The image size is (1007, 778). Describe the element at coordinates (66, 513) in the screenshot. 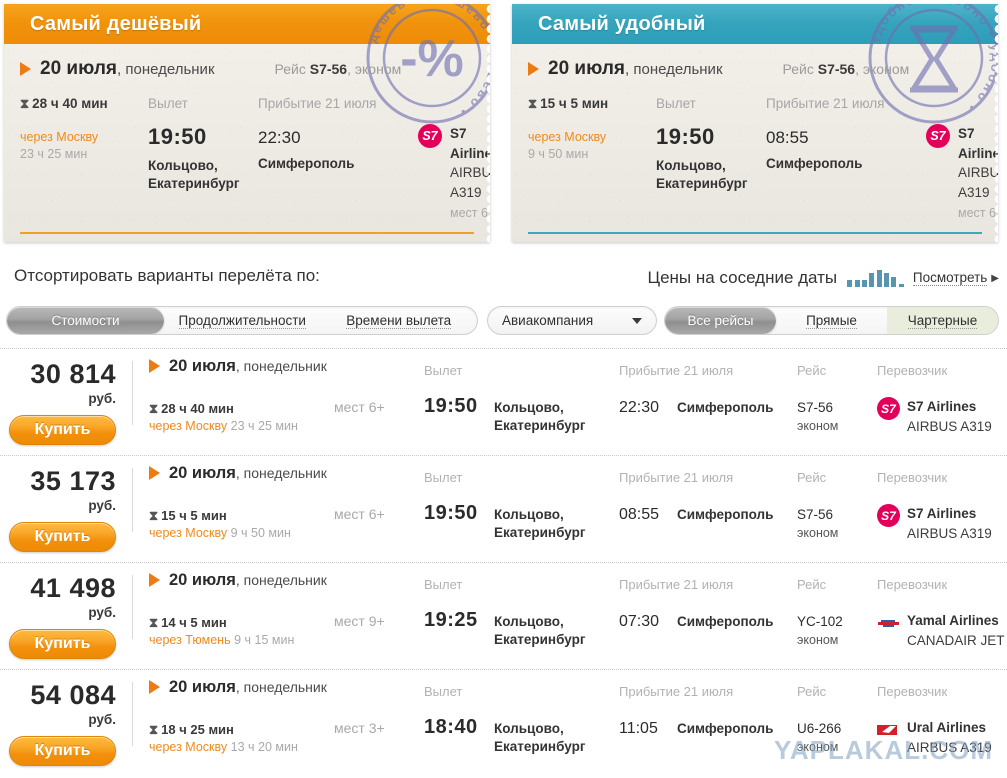

I see `result-price-cell: 35 173 руб. Купить` at that location.